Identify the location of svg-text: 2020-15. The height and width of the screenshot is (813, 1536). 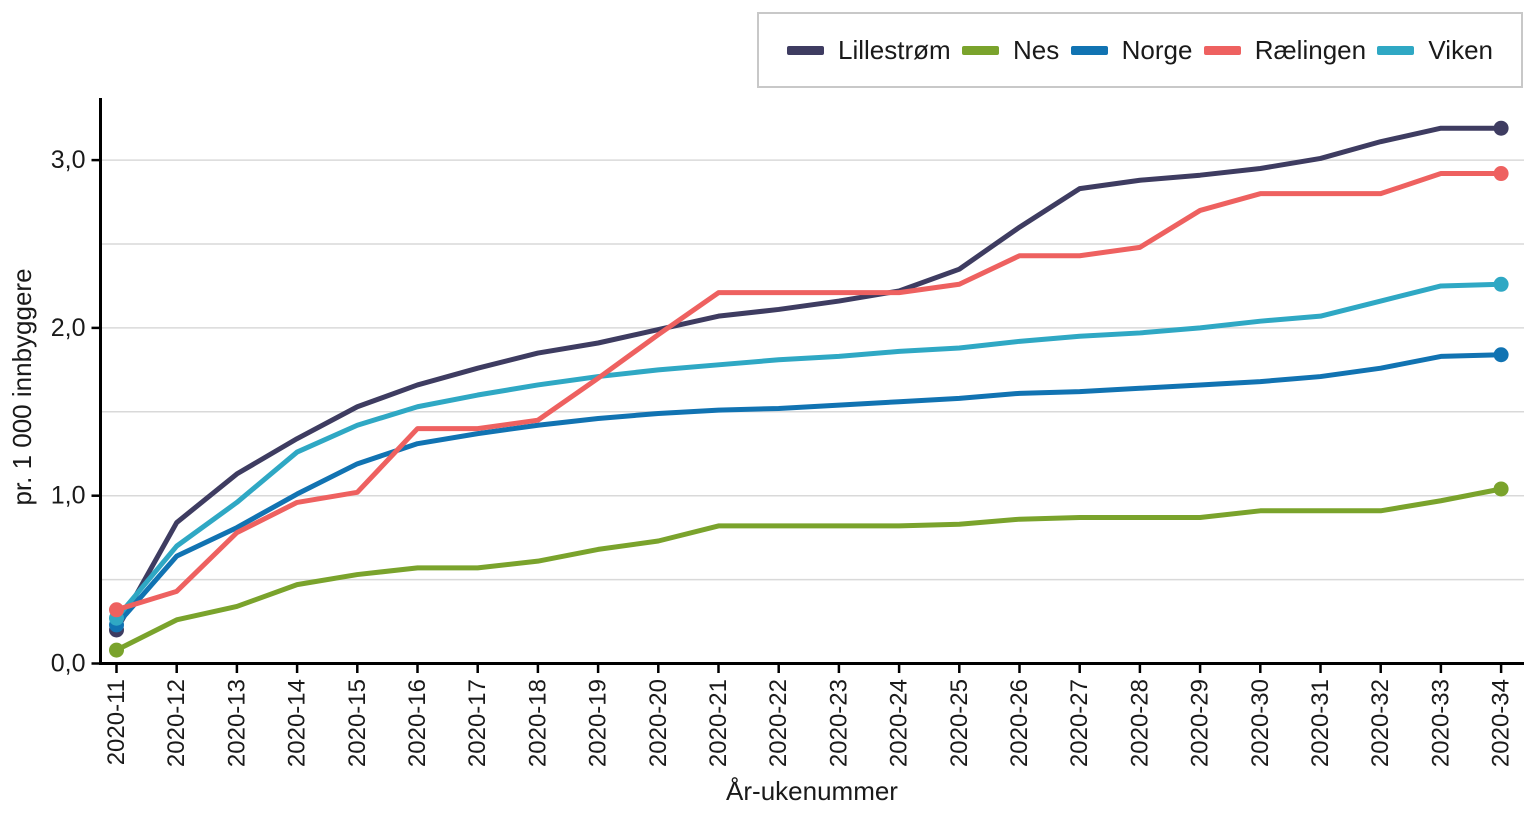
(357, 723).